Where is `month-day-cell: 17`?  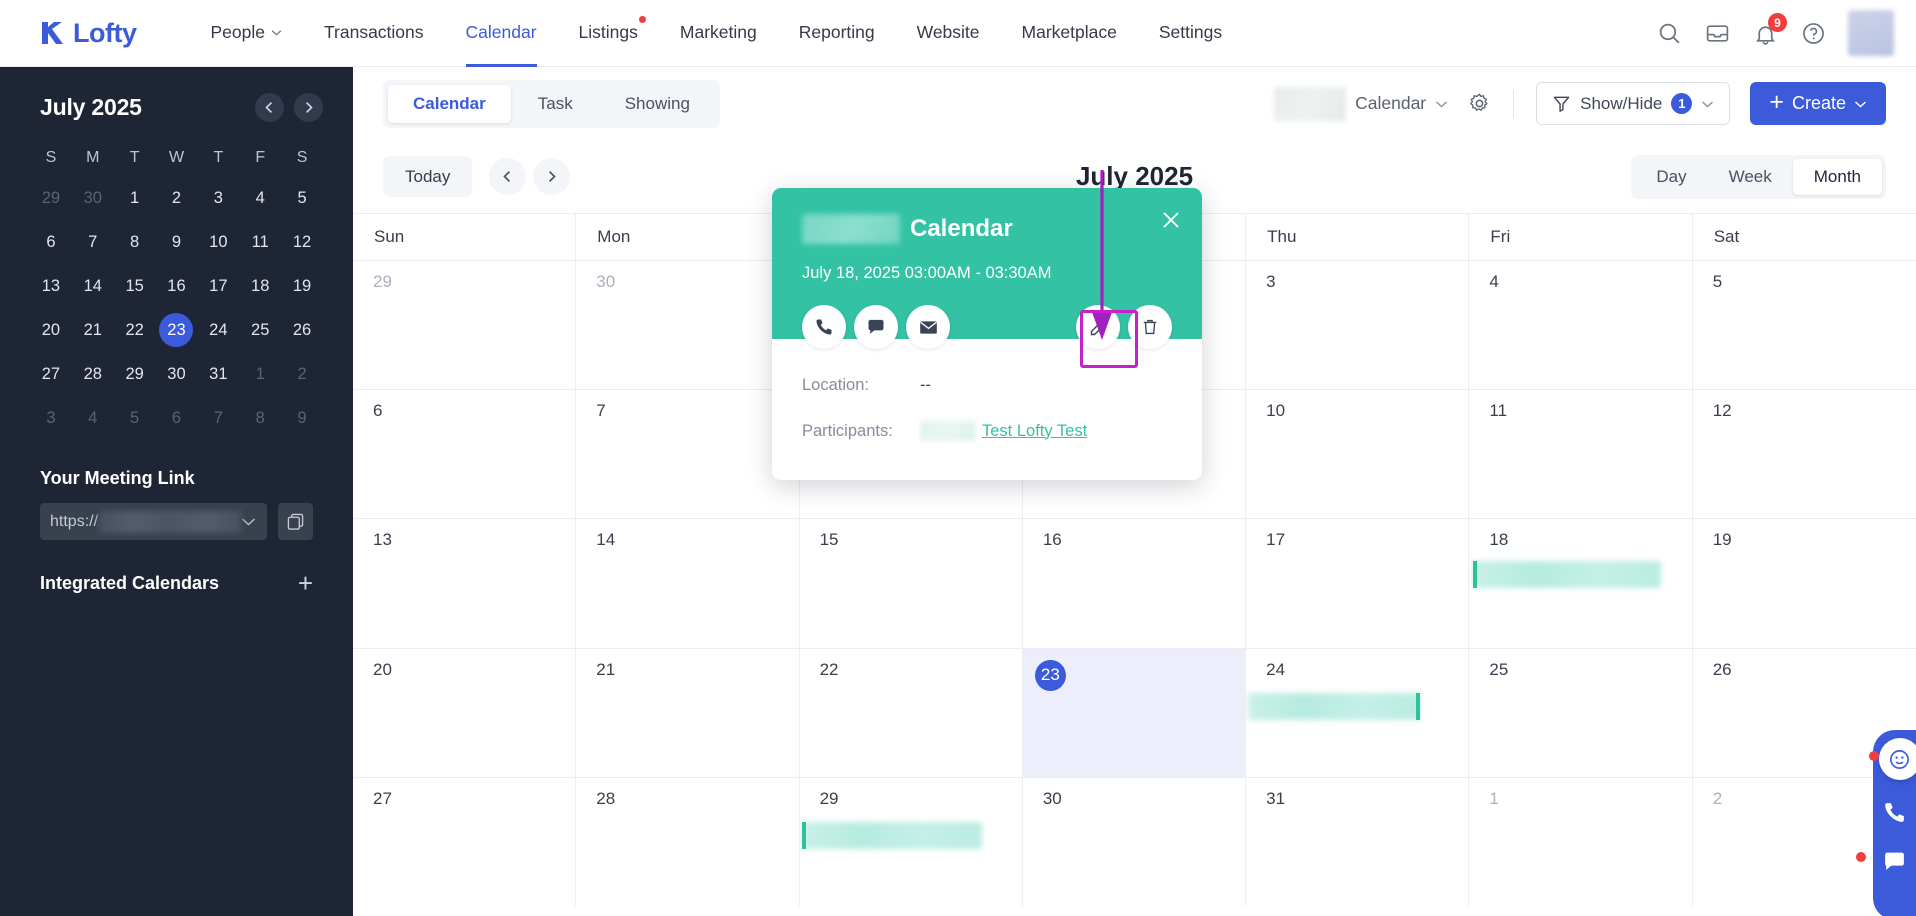
month-day-cell: 17 is located at coordinates (1358, 583).